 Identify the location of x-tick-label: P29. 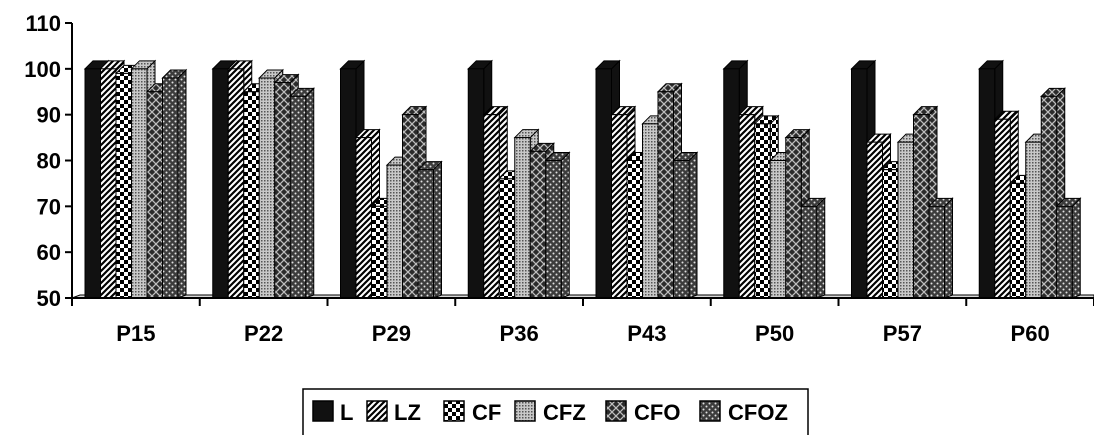
(391, 333).